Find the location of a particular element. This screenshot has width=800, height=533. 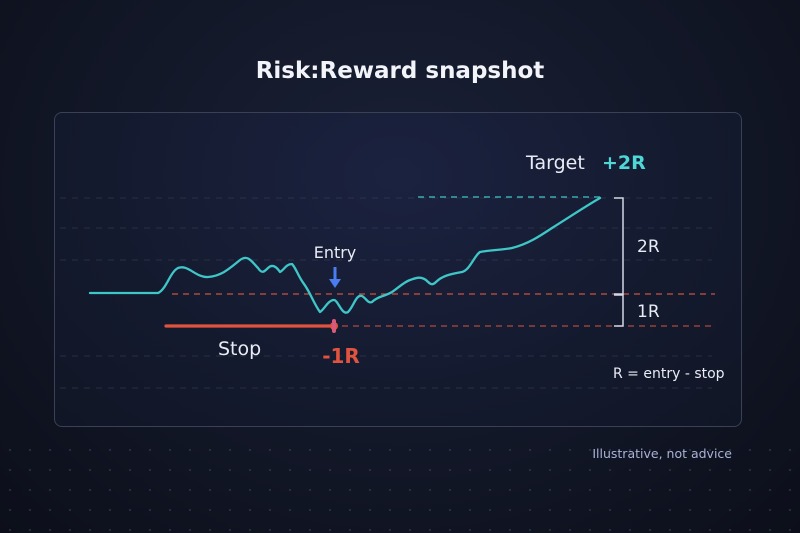

target-r-label: +2R is located at coordinates (624, 163).